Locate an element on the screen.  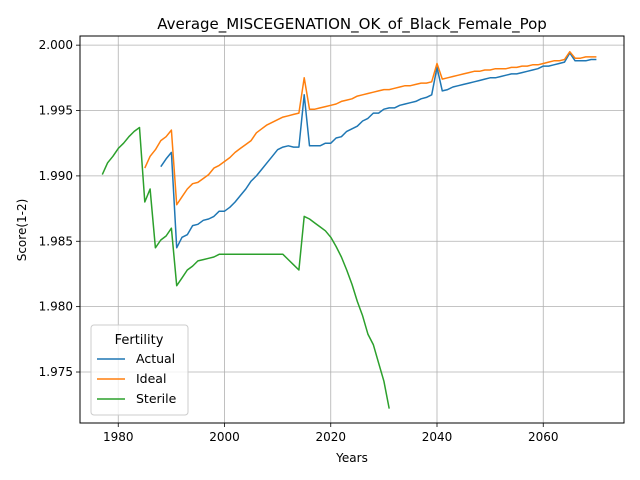
x-tick-label: 2040 is located at coordinates (437, 437).